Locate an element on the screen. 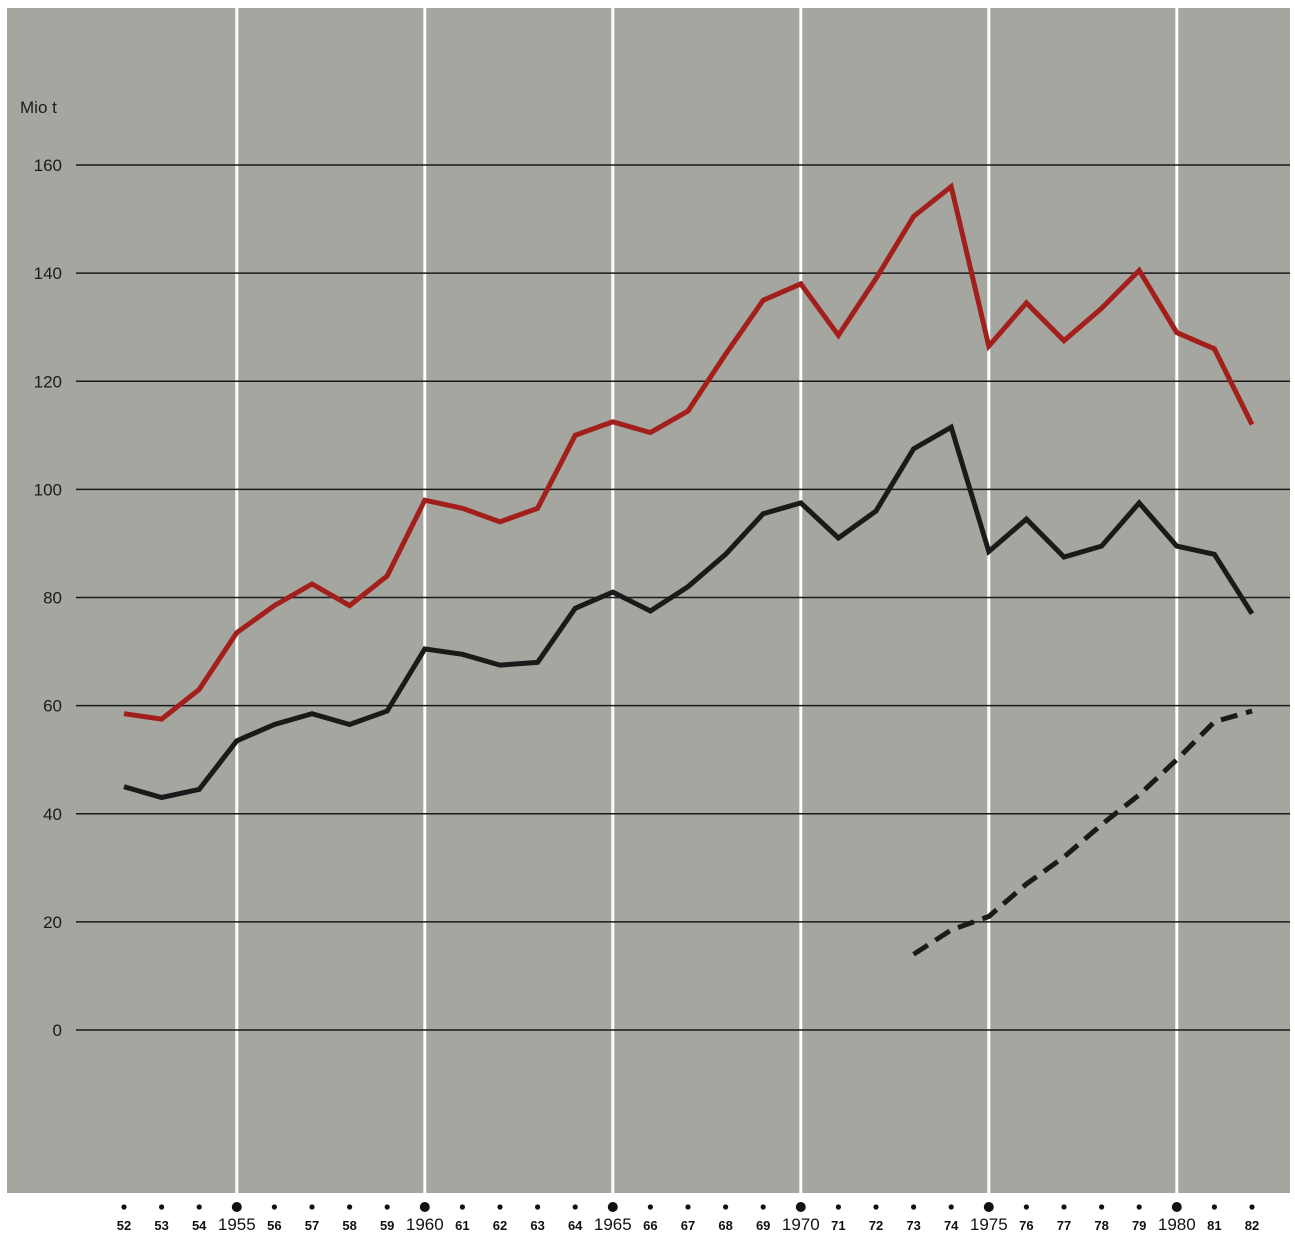  x-tick-label: 62 is located at coordinates (500, 1225).